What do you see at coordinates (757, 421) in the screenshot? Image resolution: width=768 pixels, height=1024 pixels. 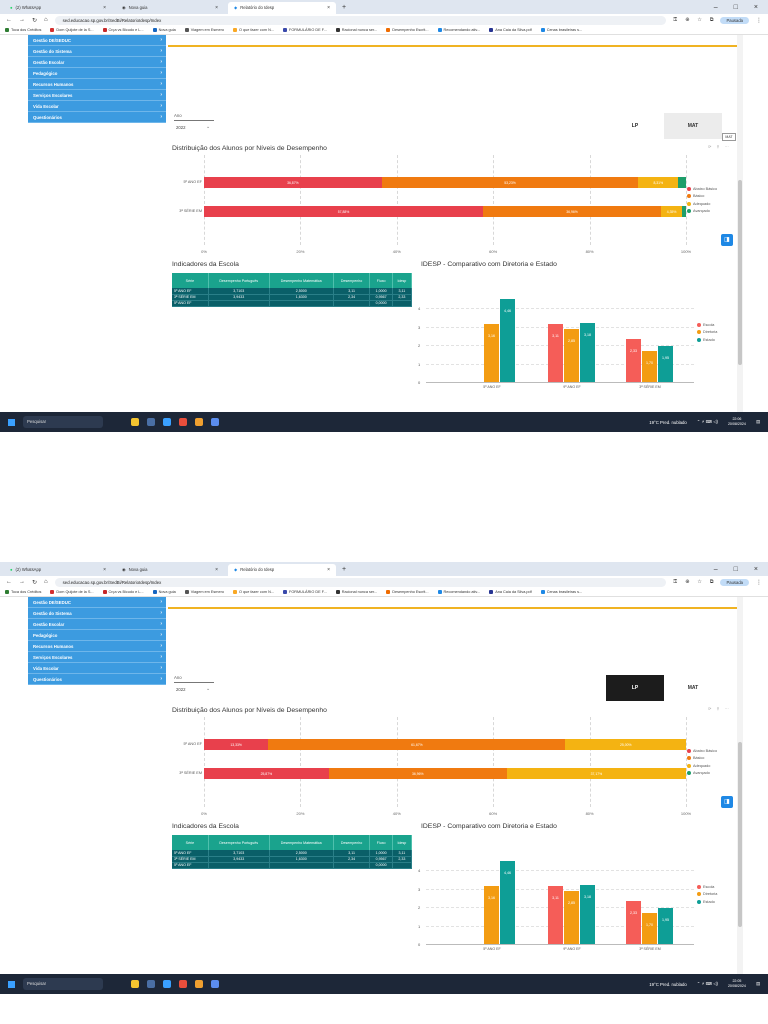 I see `notification-icon: ▤` at bounding box center [757, 421].